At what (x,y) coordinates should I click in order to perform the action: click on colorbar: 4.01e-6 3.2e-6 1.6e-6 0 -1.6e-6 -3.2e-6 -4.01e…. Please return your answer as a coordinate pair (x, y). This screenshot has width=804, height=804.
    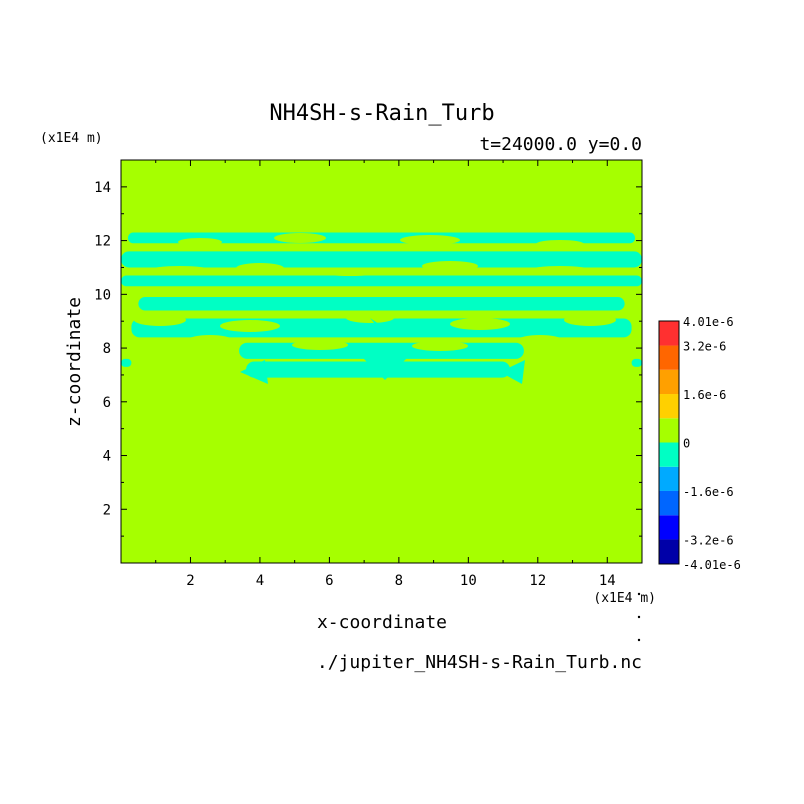
    Looking at the image, I should click on (699, 443).